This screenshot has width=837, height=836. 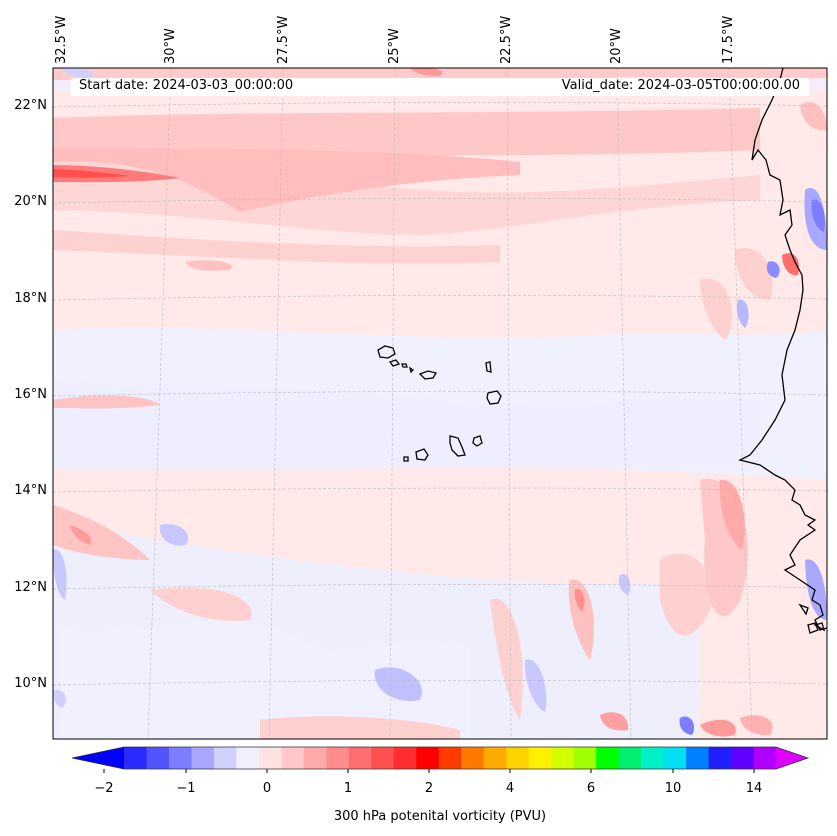 I want to click on valid-date-label: Valid_date: 2024-03-05T00:00:00.00, so click(x=680, y=85).